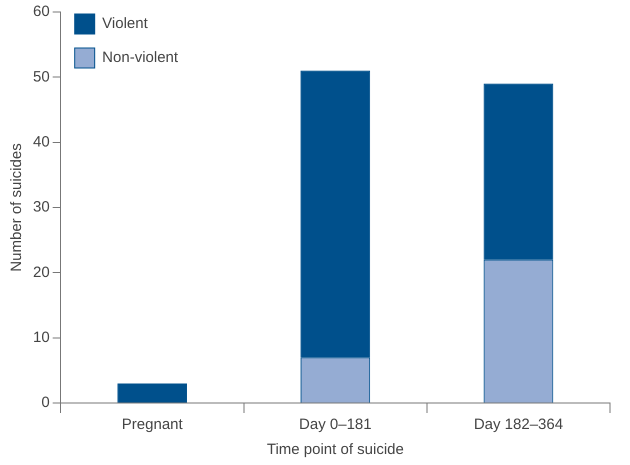 This screenshot has height=465, width=630. I want to click on legend-label: Violent, so click(125, 23).